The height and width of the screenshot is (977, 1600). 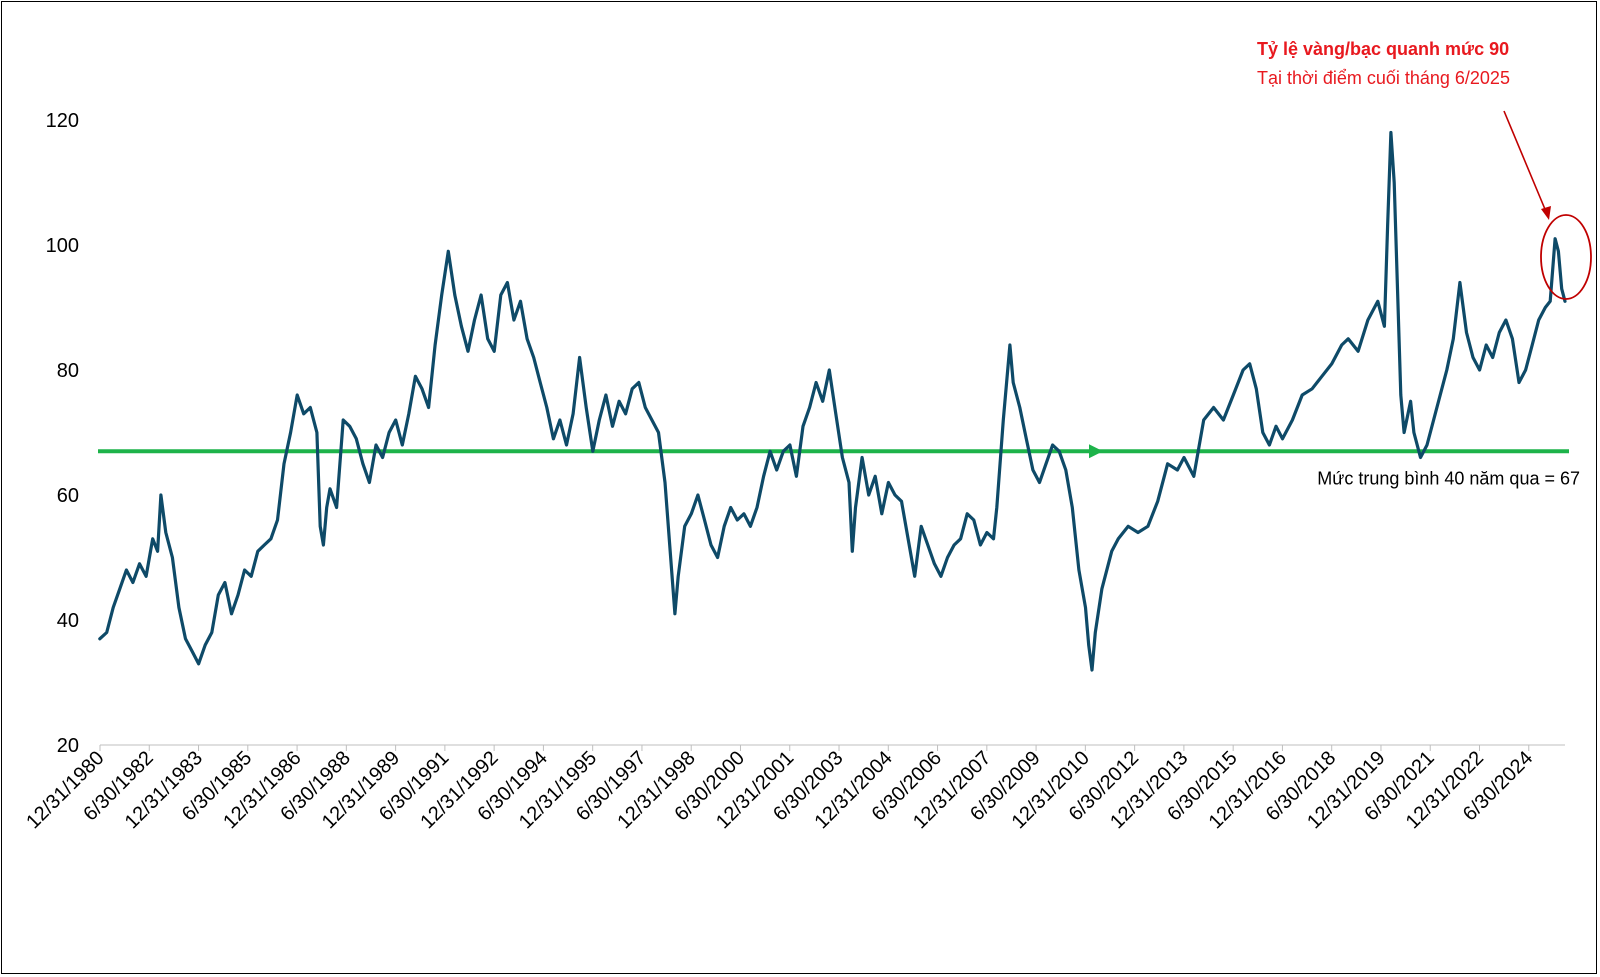 I want to click on y-tick-label: 120, so click(x=62, y=121).